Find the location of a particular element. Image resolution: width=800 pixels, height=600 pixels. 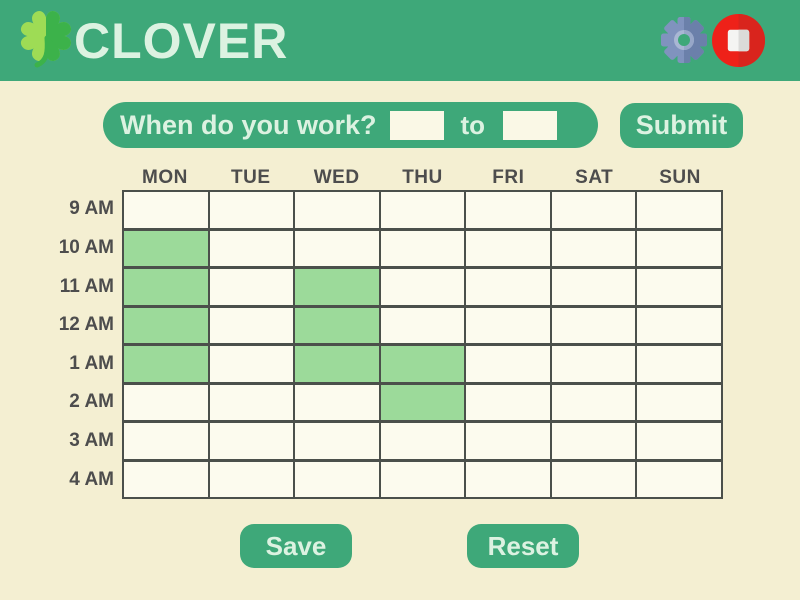

schedule-cell-fri-2am is located at coordinates (508, 402).